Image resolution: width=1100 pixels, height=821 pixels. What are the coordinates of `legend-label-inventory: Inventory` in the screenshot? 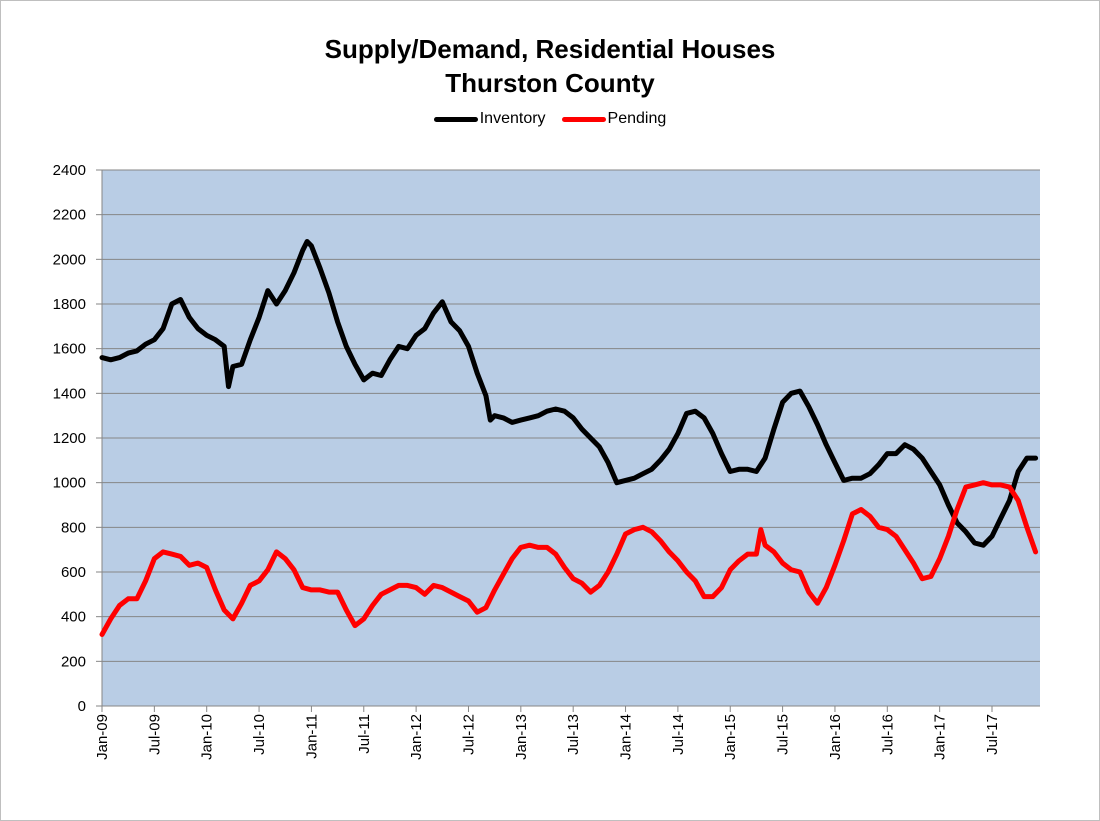 It's located at (512, 118).